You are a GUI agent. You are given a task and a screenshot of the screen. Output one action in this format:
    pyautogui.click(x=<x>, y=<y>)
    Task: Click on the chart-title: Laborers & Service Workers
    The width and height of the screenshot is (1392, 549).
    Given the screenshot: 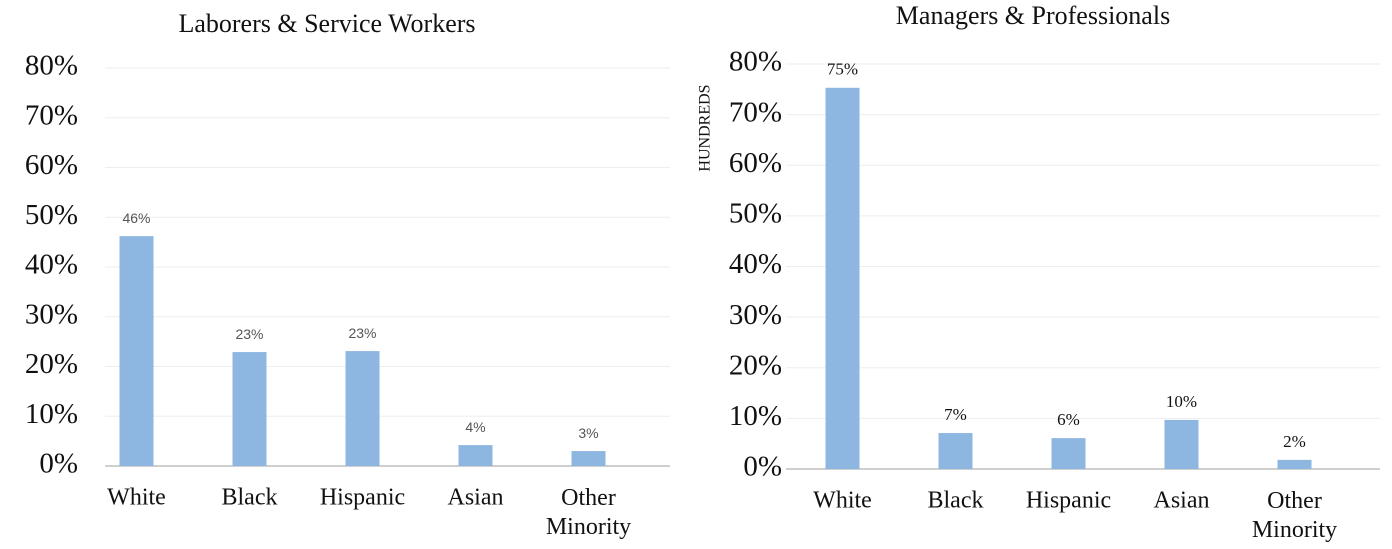 What is the action you would take?
    pyautogui.click(x=326, y=23)
    